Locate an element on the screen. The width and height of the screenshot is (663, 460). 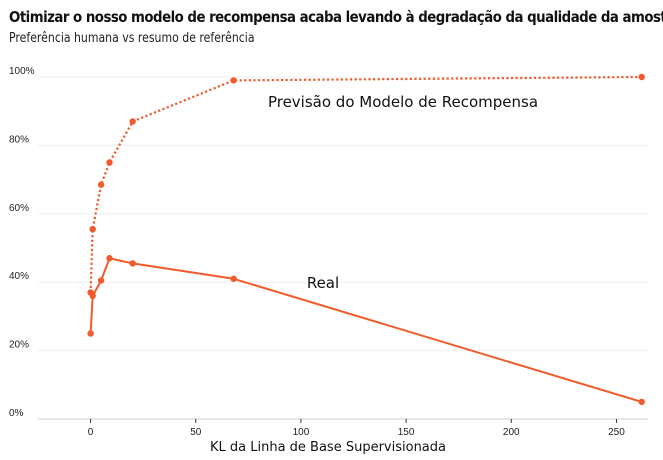
x-axis: 0 50 100 150 200 250 is located at coordinates (356, 428).